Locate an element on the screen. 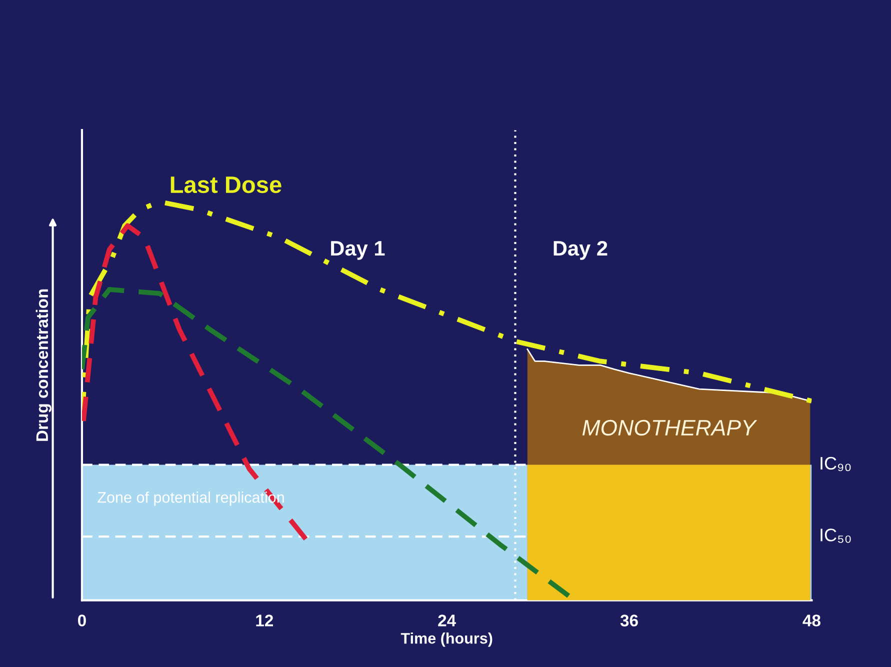  y-axis-title: Drug concentration is located at coordinates (44, 365).